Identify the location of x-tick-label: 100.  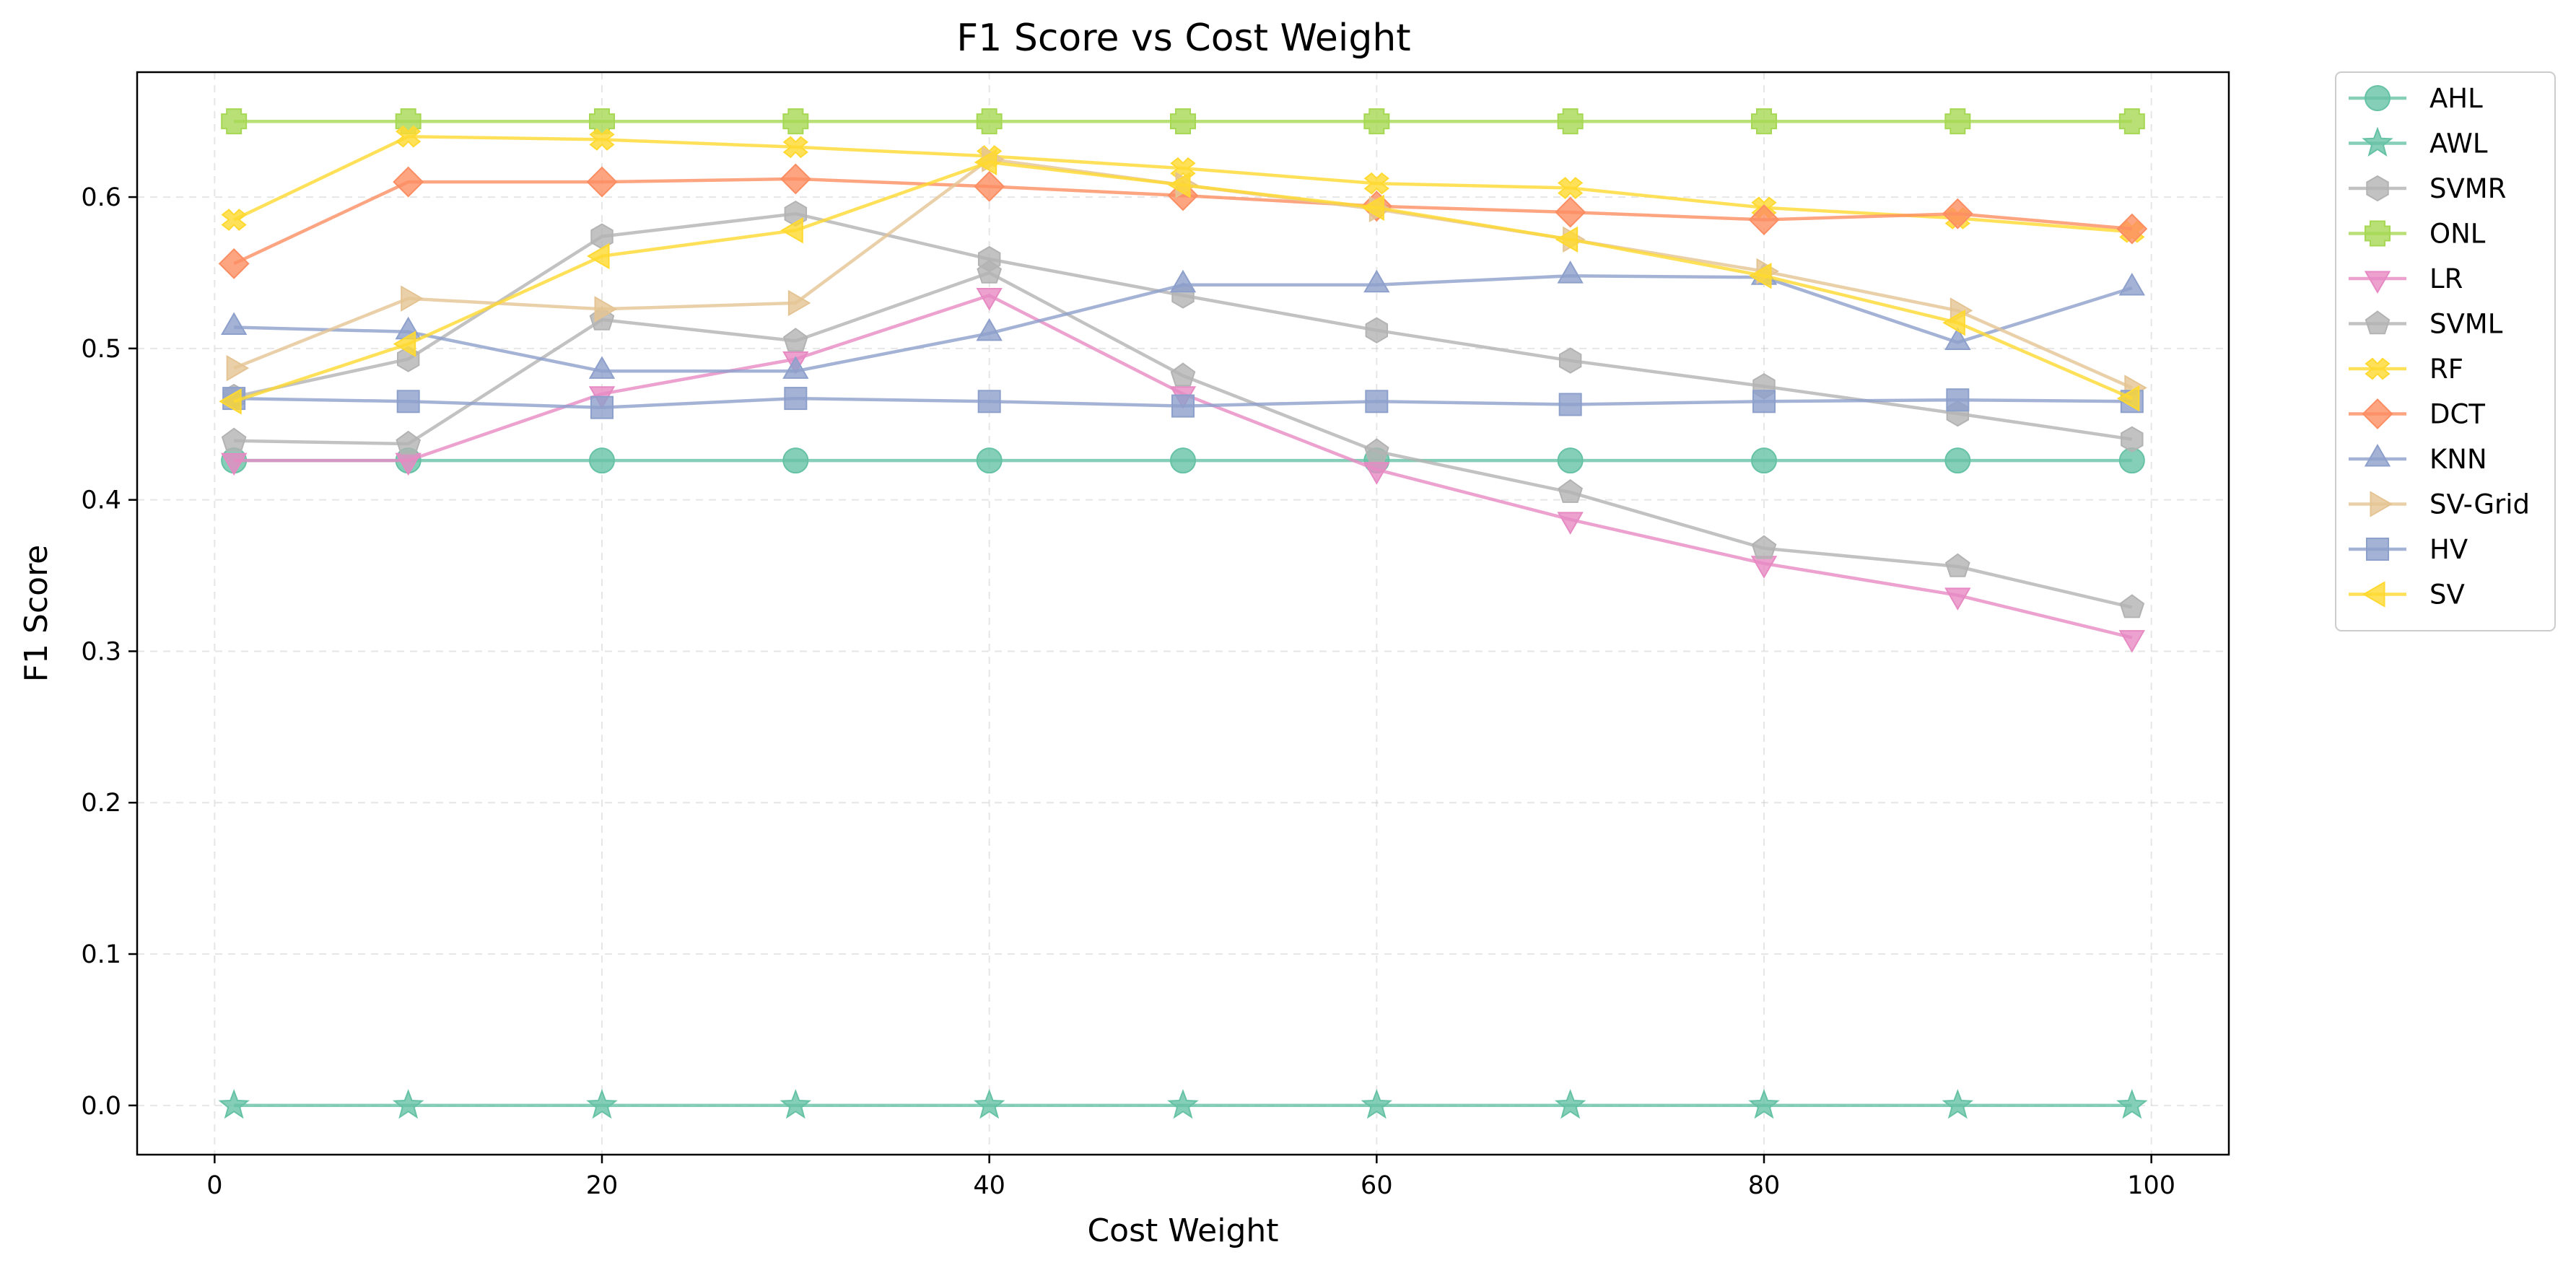
(2151, 1185).